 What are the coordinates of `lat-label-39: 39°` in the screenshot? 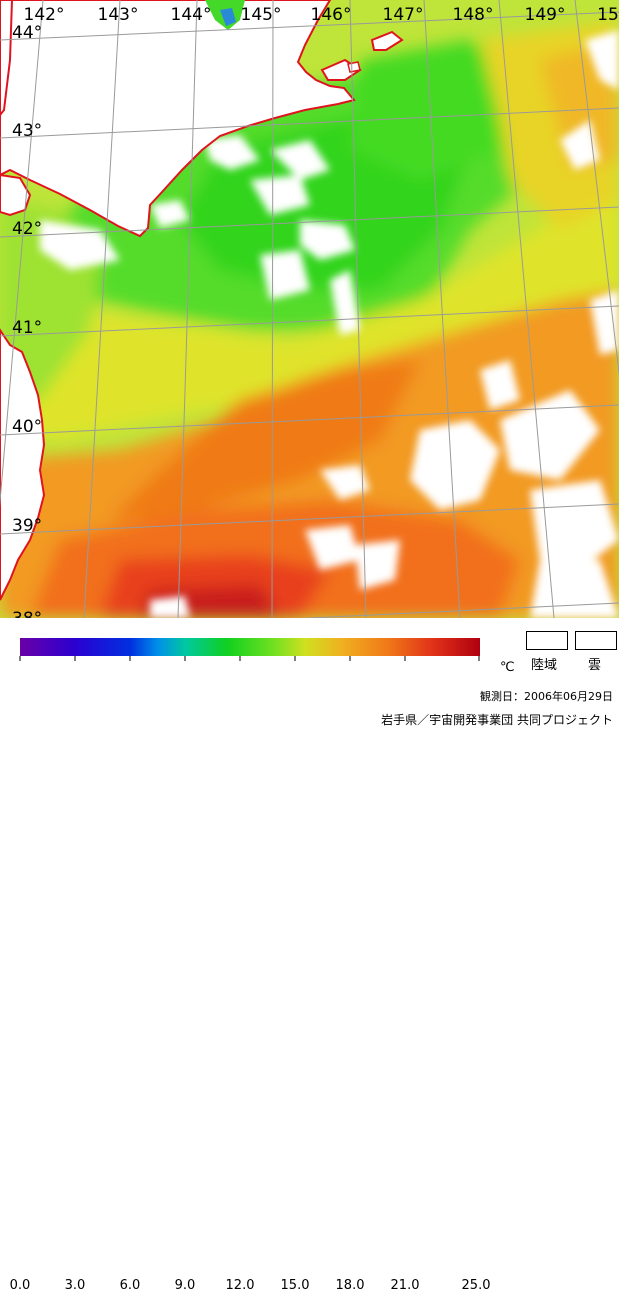 It's located at (27, 526).